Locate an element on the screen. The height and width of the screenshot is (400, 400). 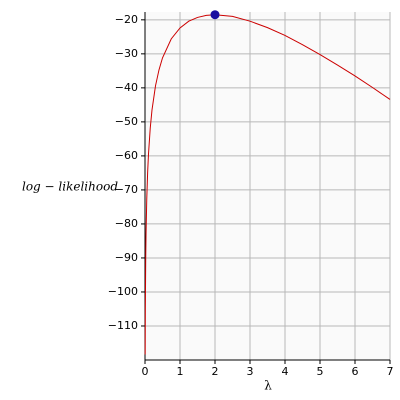
y-tick-label: −70 is located at coordinates (126, 189).